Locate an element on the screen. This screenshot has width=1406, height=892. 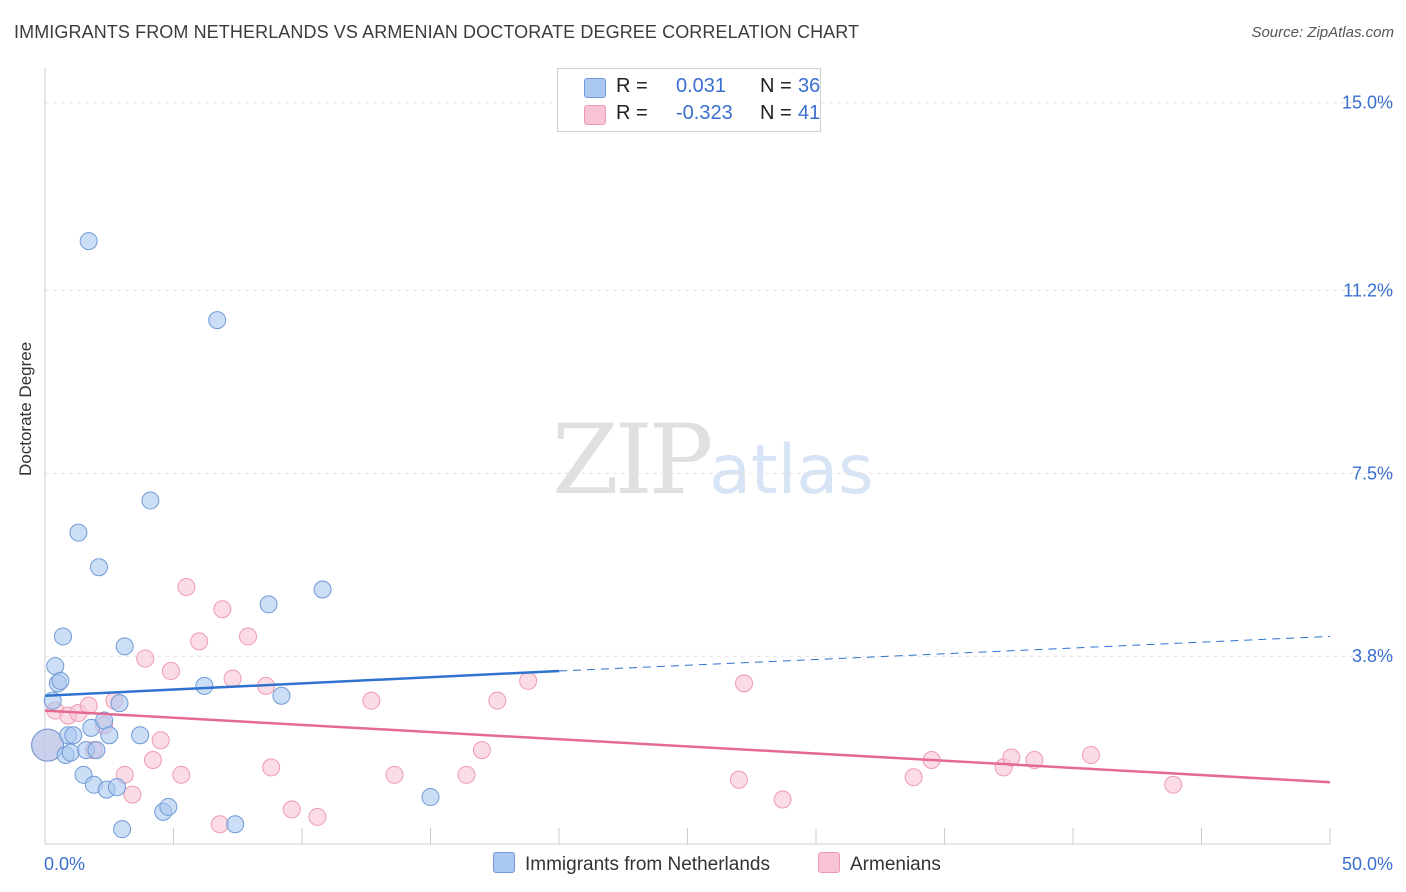
netherlands-trendline is located at coordinates (302, 683).